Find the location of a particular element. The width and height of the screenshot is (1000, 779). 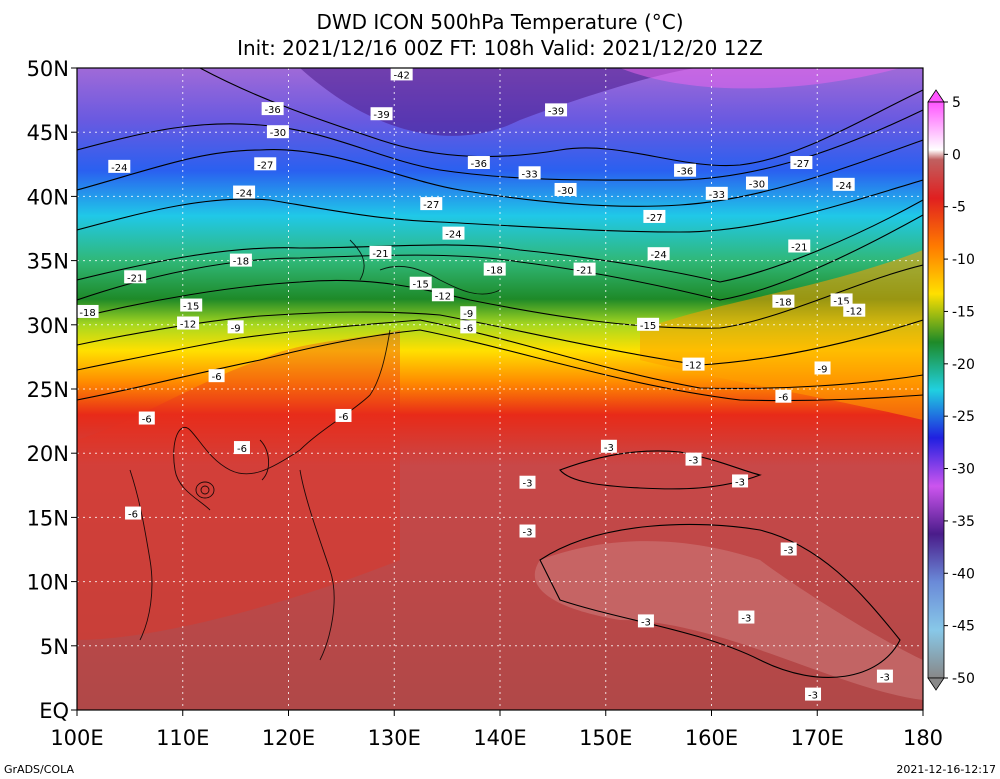

coastline-korea is located at coordinates (357, 260).